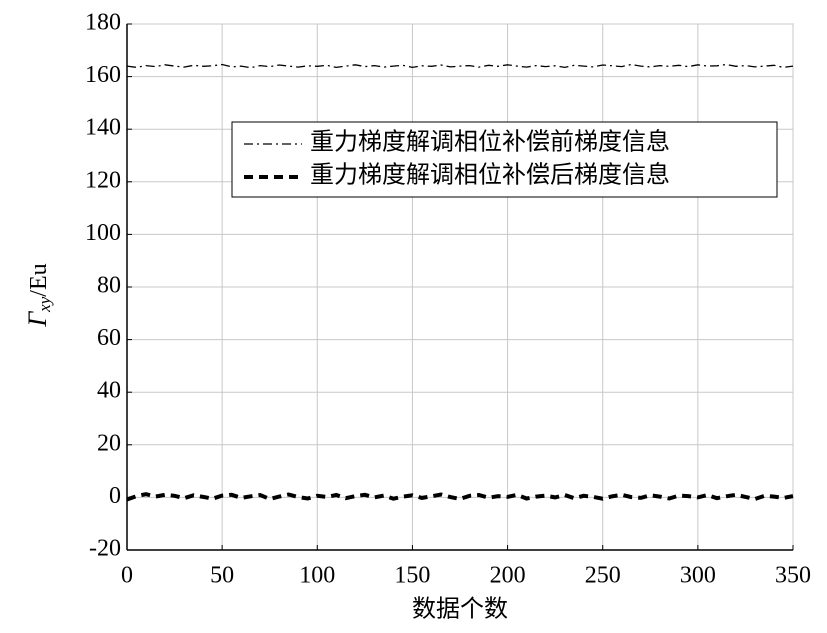  Describe the element at coordinates (508, 576) in the screenshot. I see `x-tick-label: 200` at that location.